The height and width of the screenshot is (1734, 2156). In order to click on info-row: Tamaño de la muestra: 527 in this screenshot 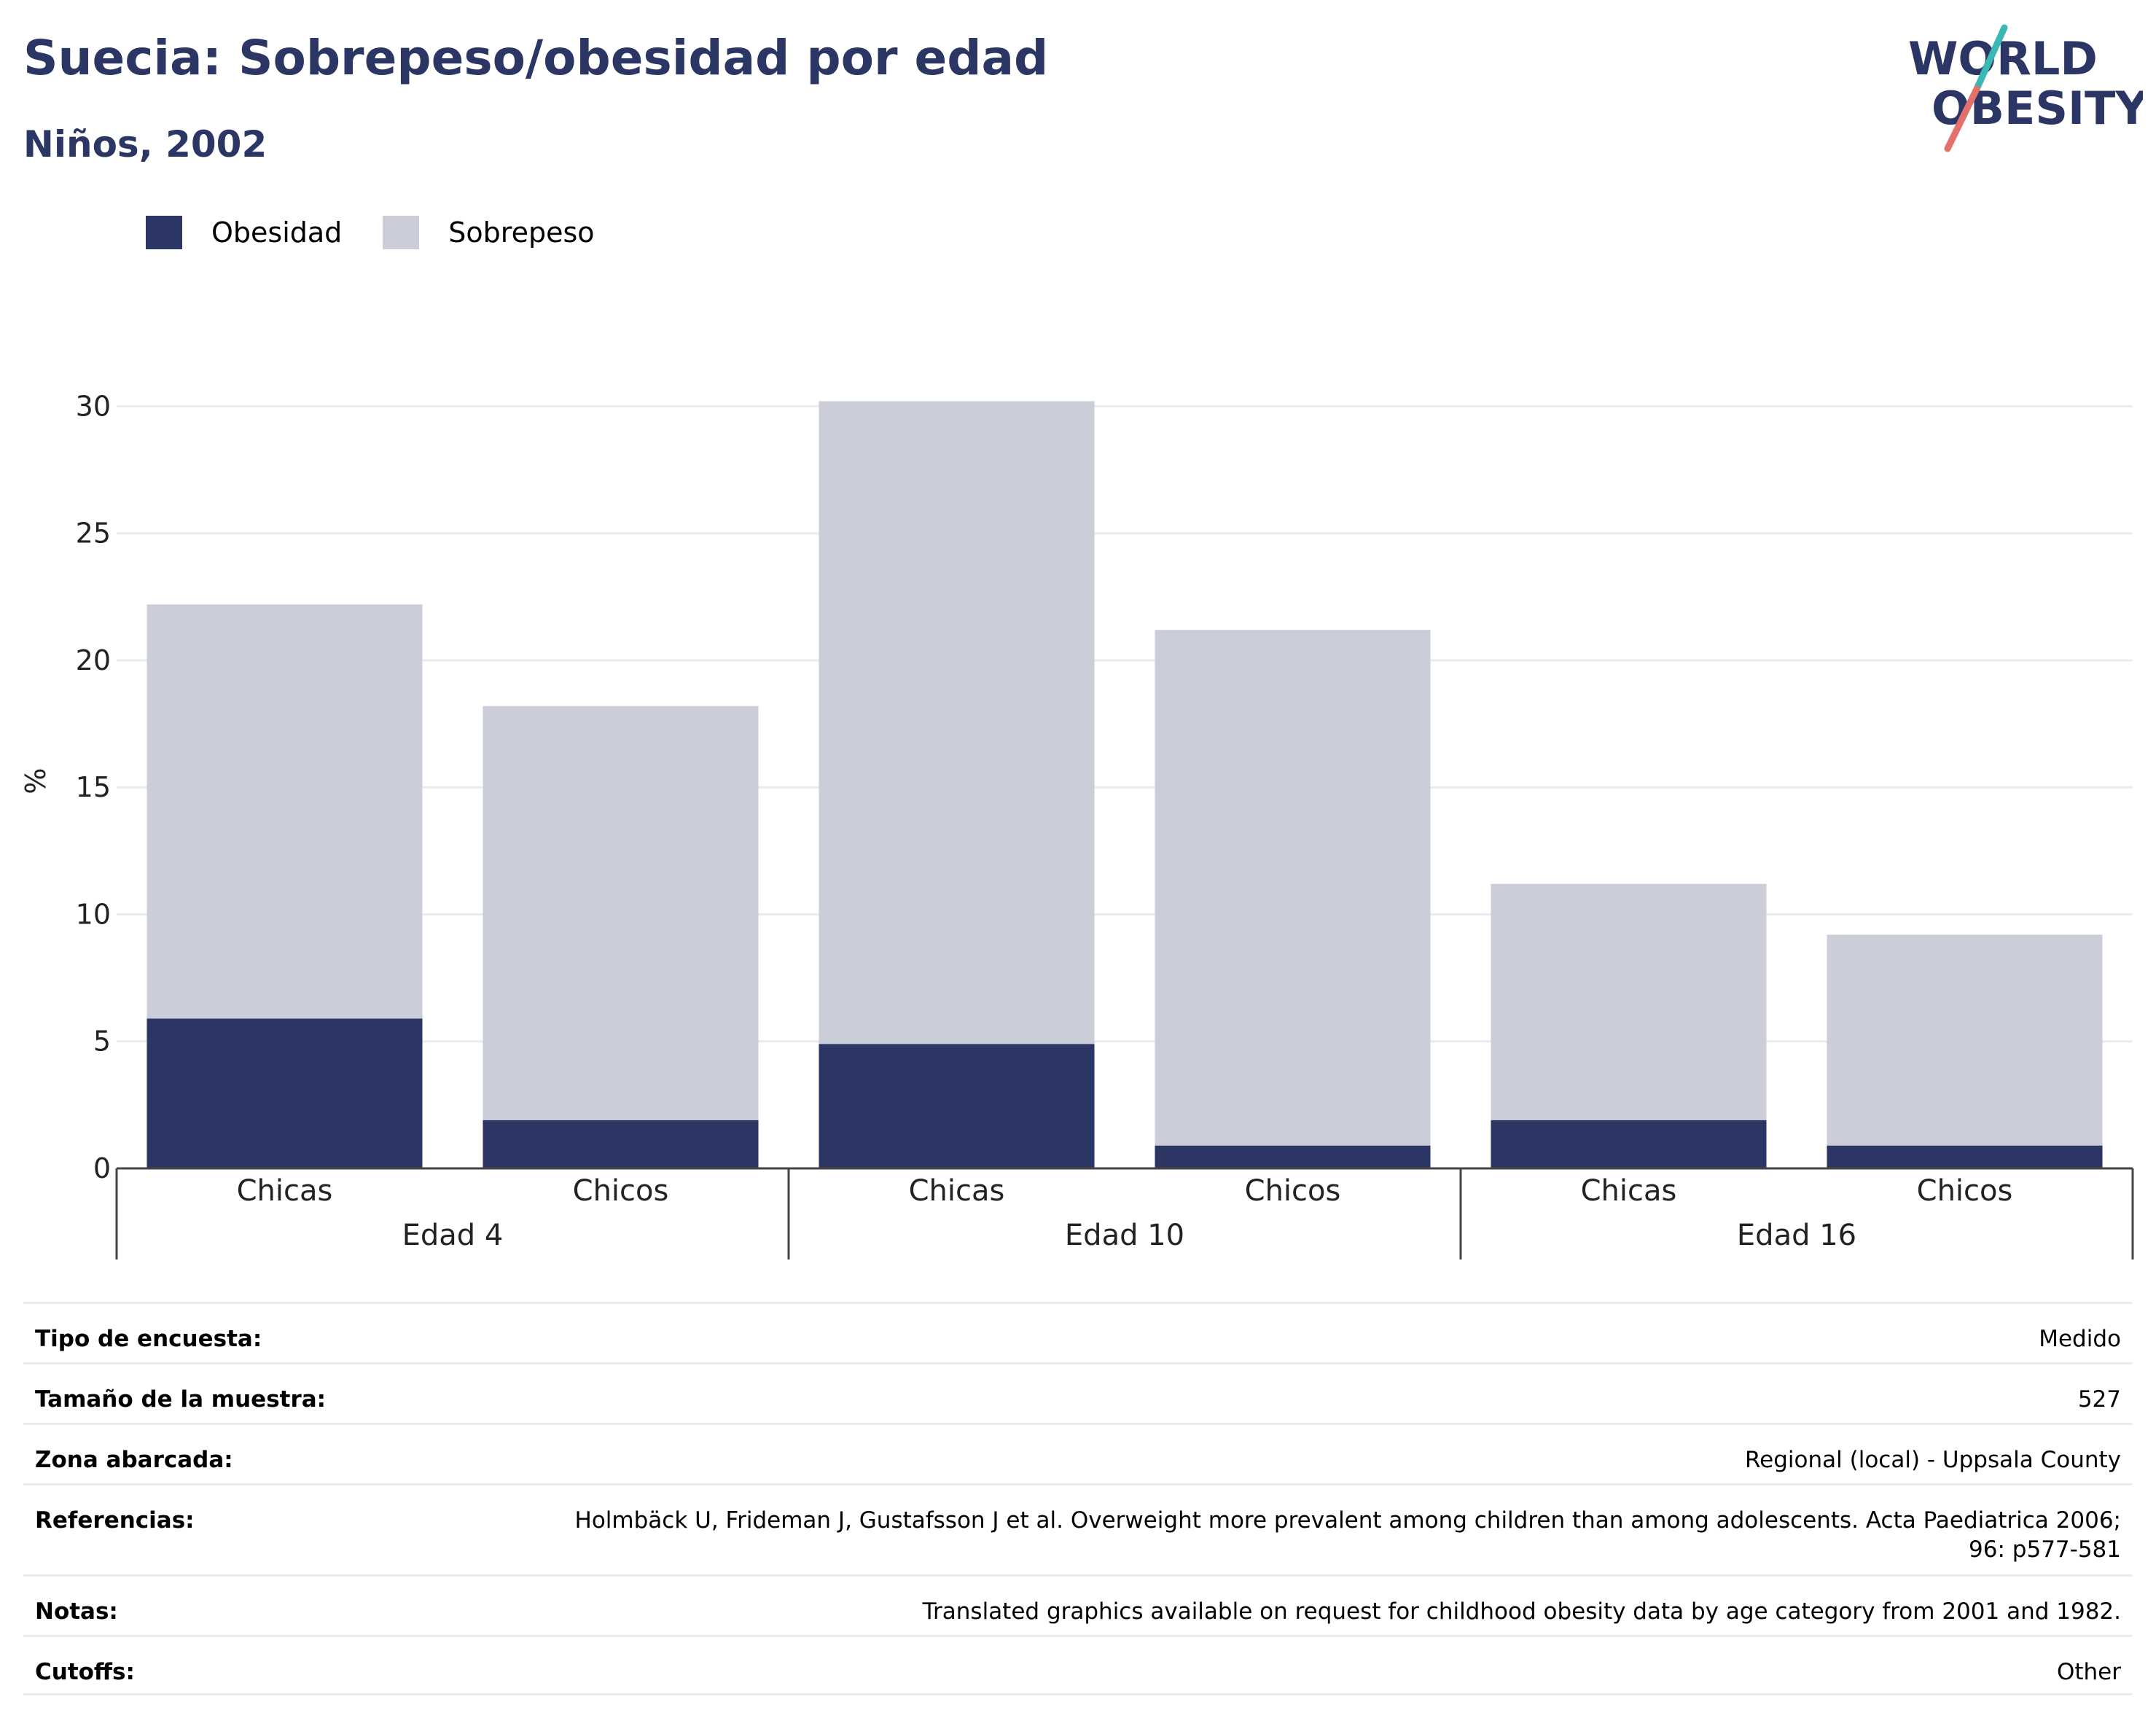, I will do `click(1078, 1393)`.